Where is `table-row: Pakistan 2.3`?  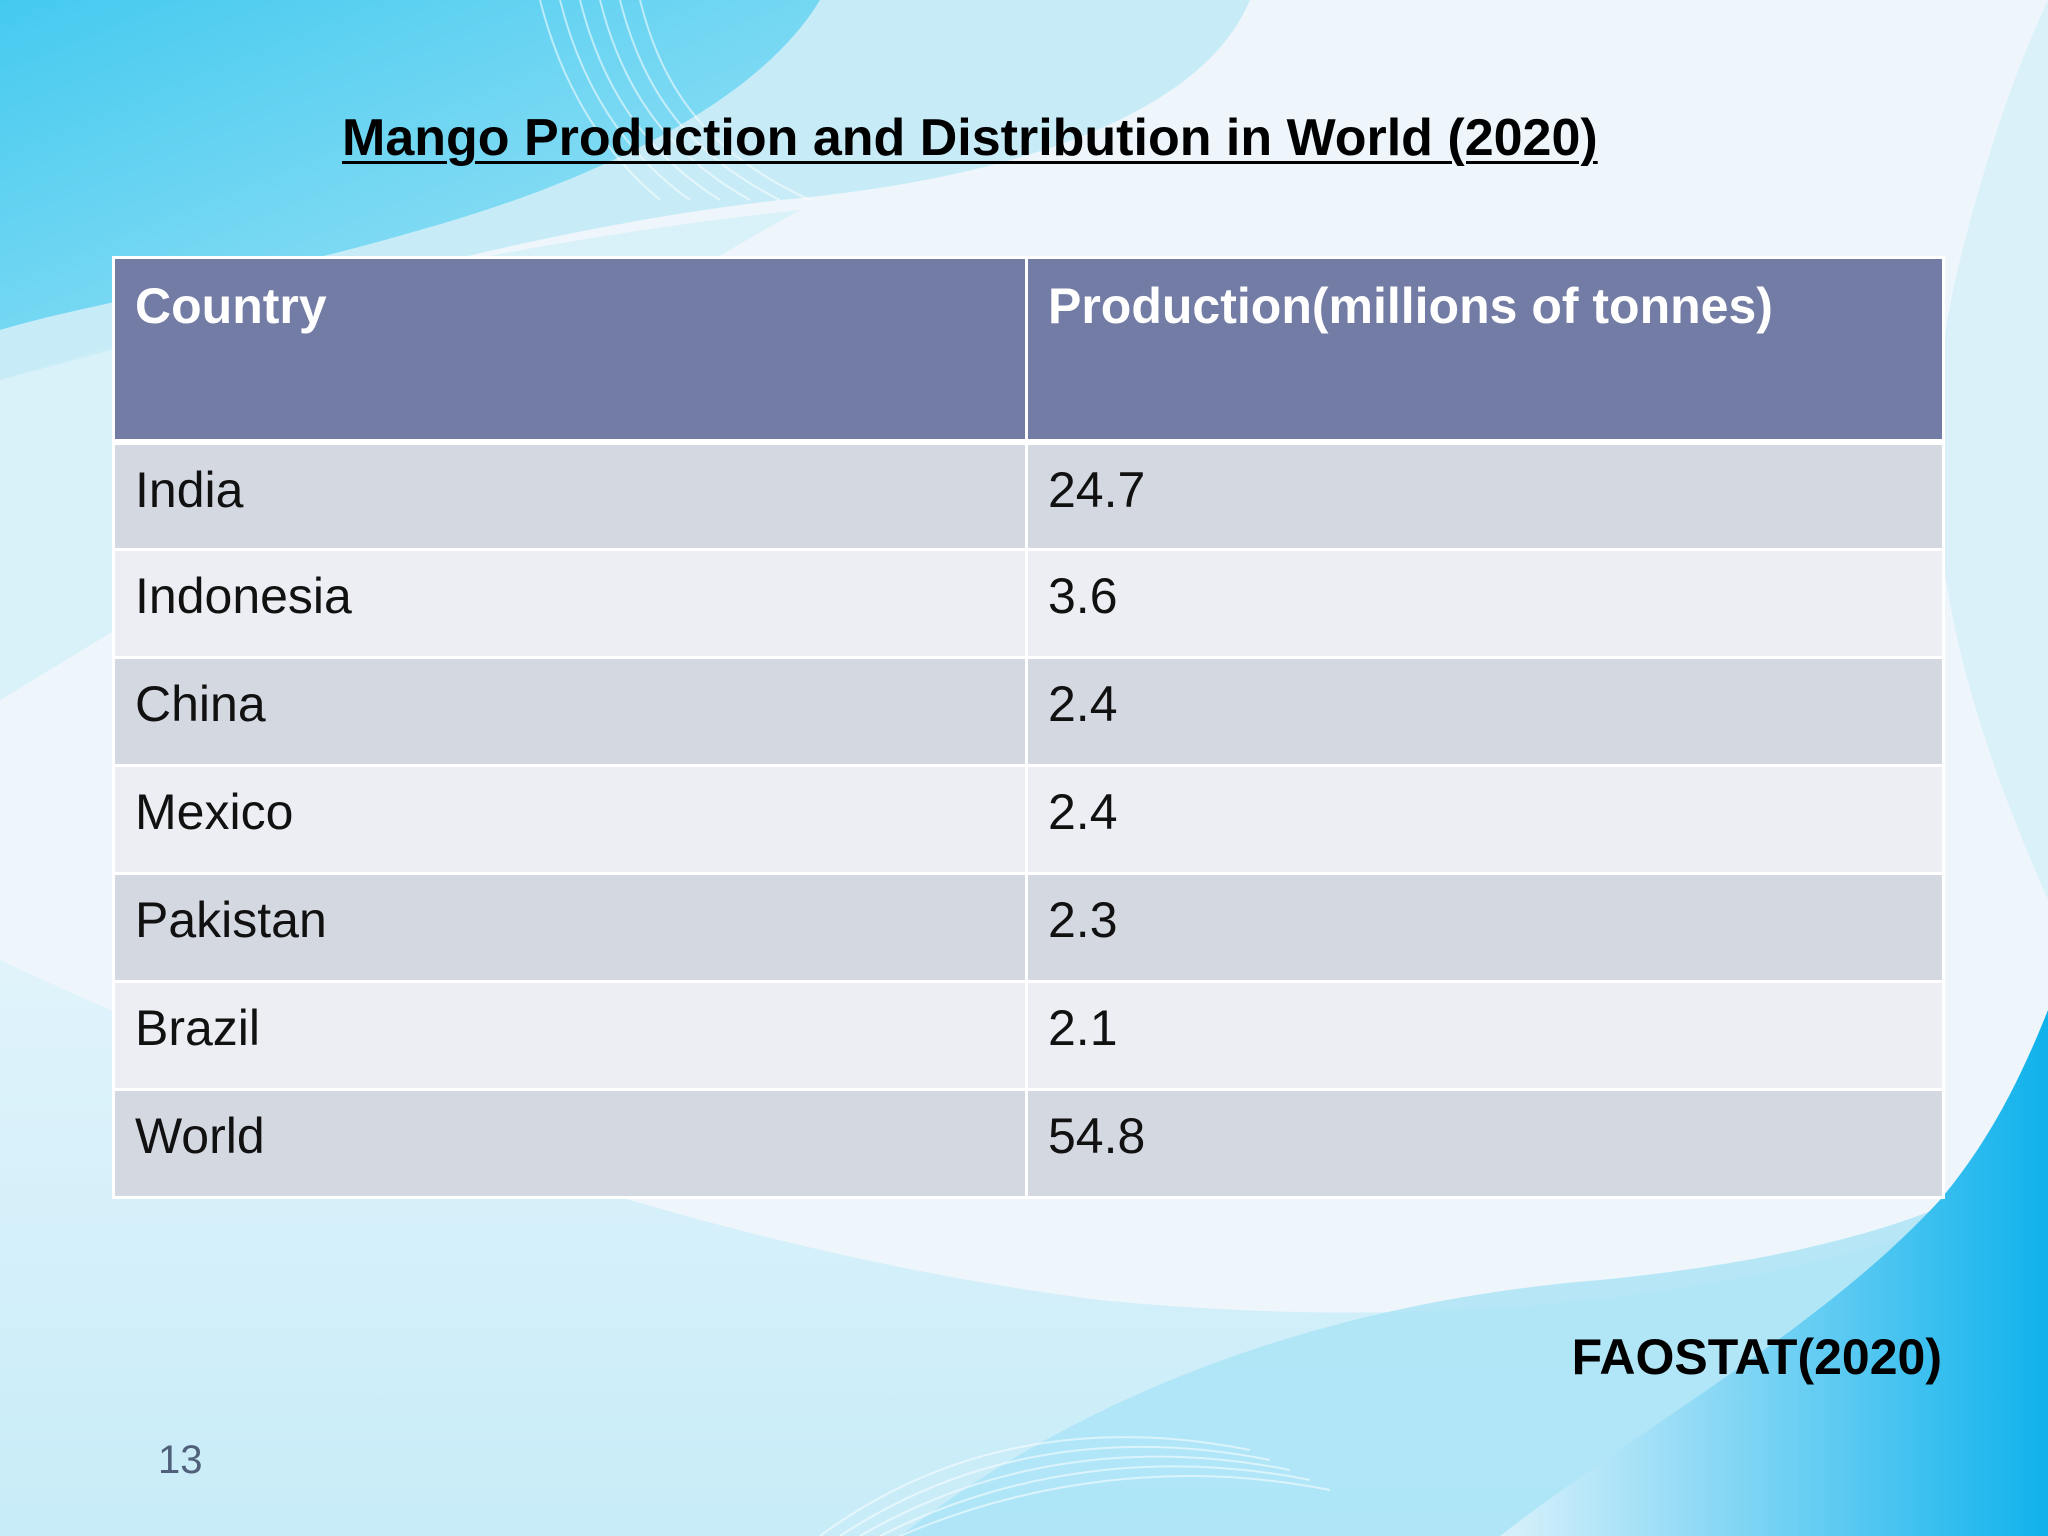
table-row: Pakistan 2.3 is located at coordinates (1028, 927).